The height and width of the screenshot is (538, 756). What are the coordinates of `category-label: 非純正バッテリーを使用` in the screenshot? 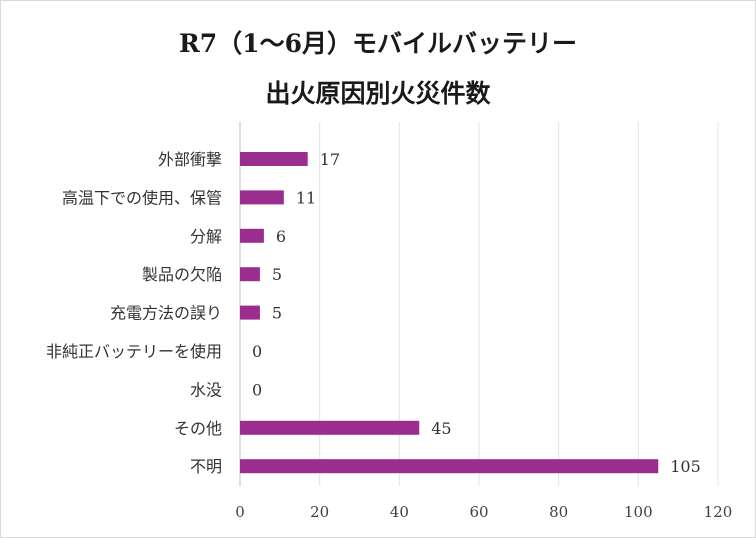 It's located at (134, 351).